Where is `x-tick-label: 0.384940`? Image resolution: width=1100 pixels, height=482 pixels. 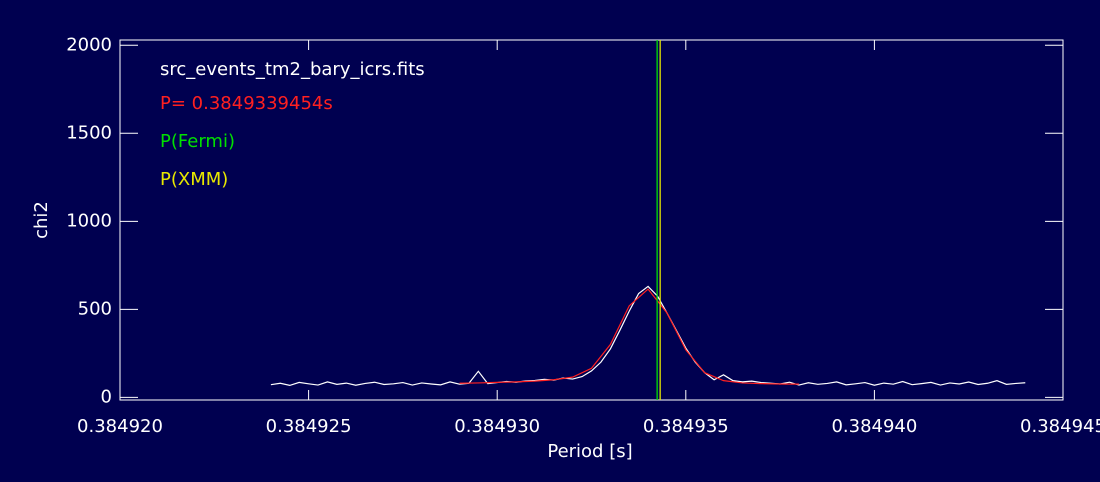
x-tick-label: 0.384940 is located at coordinates (874, 426).